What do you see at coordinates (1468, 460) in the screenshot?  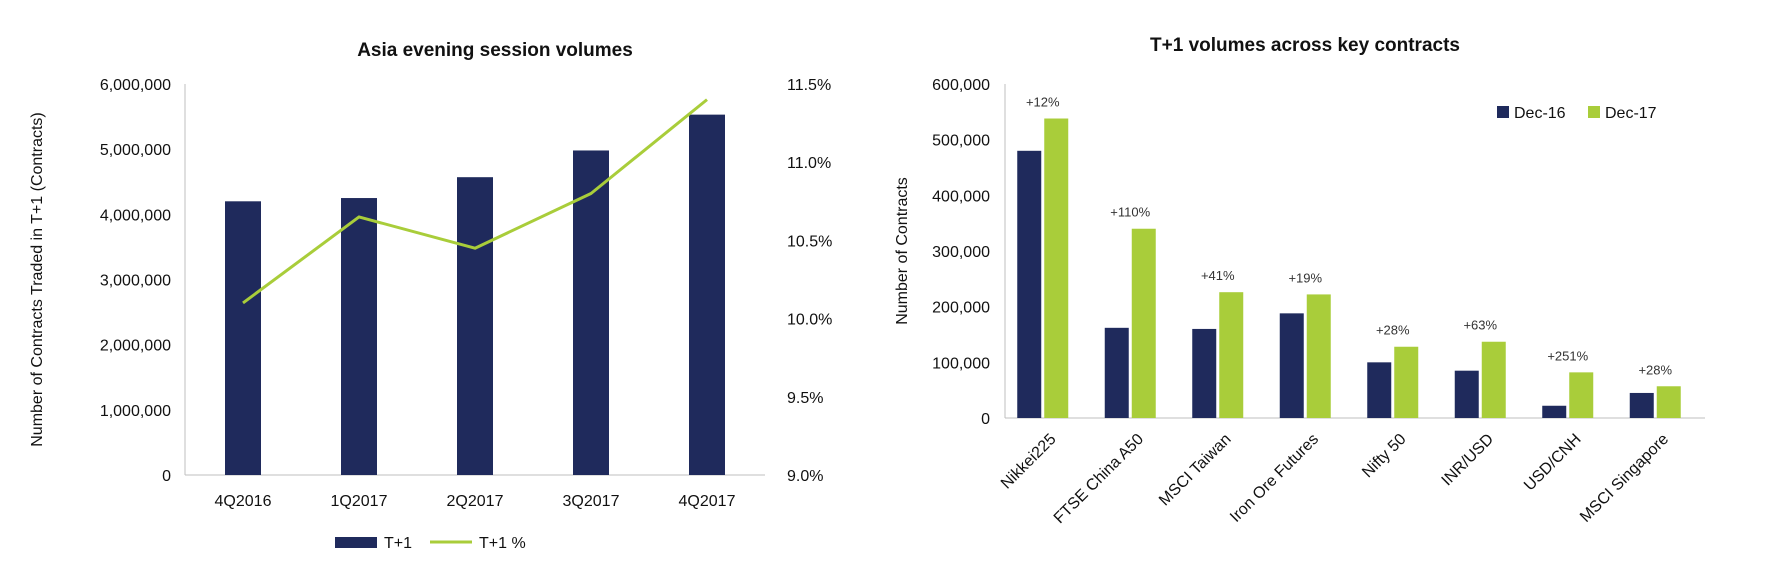 I see `chart2-x-tick-label: INR/USD` at bounding box center [1468, 460].